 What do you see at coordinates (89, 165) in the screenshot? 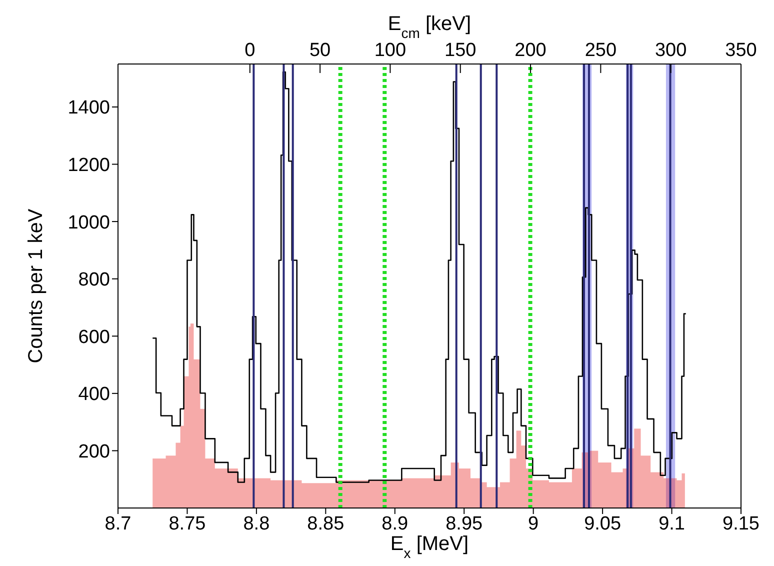
I see `y-tick-label: 1200` at bounding box center [89, 165].